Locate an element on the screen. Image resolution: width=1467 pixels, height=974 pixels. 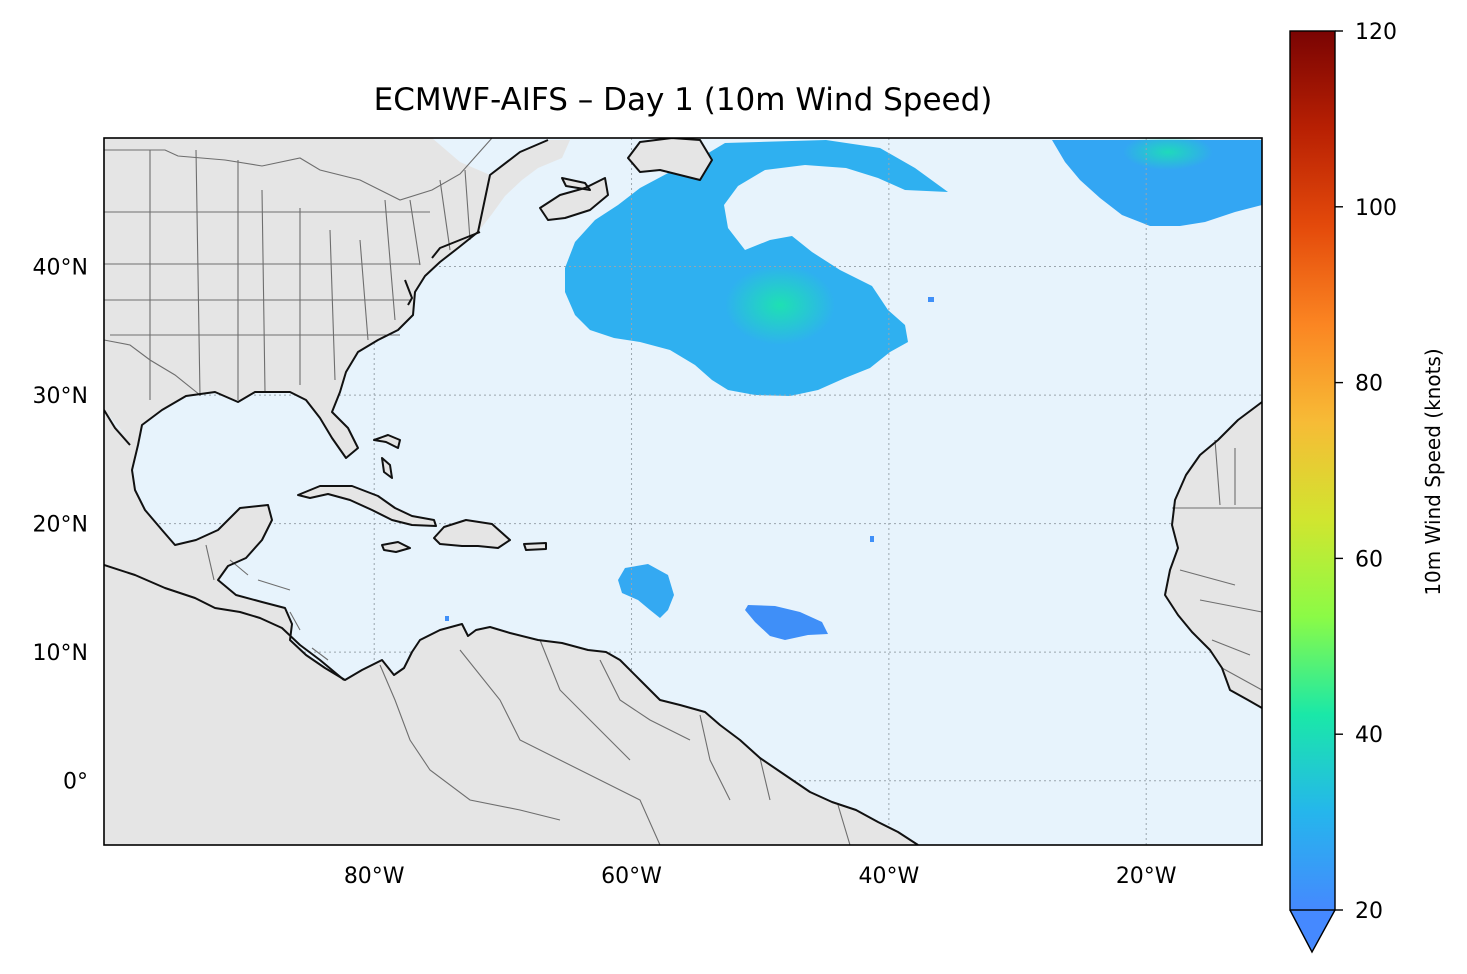
colorbar-tick-label: 20 is located at coordinates (1369, 911).